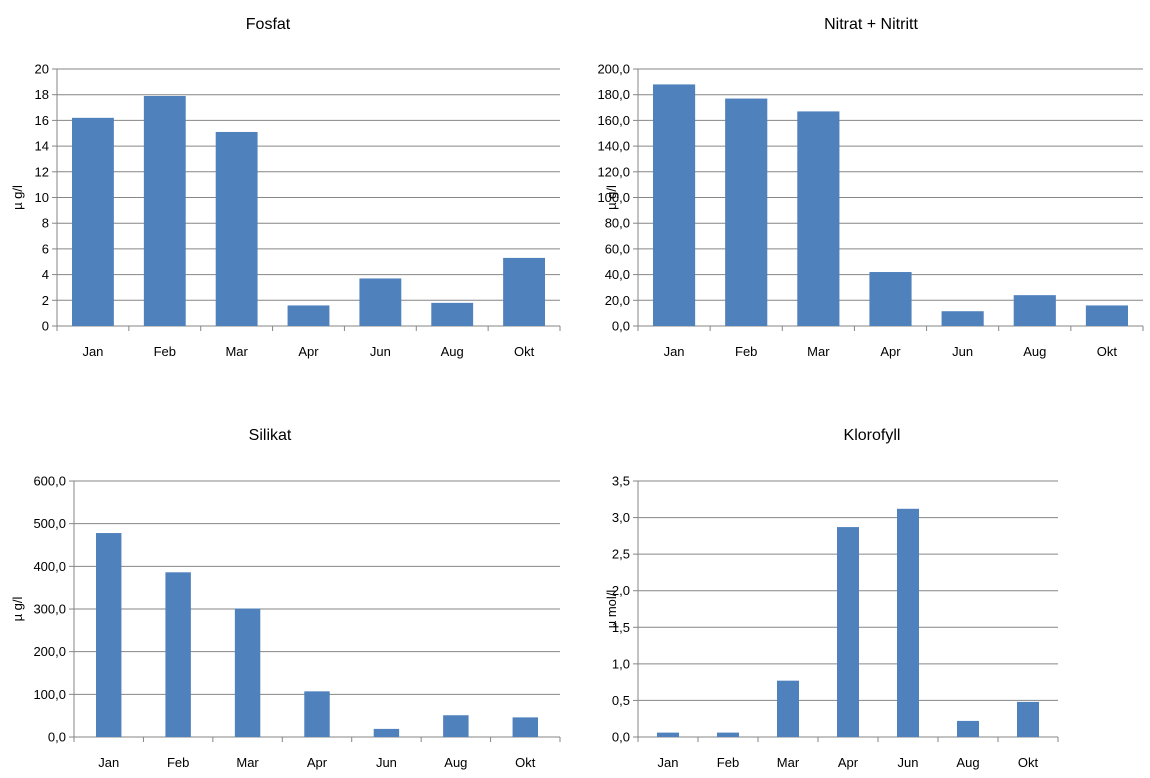 The height and width of the screenshot is (778, 1150). Describe the element at coordinates (42, 69) in the screenshot. I see `y-tick-label: 20` at that location.